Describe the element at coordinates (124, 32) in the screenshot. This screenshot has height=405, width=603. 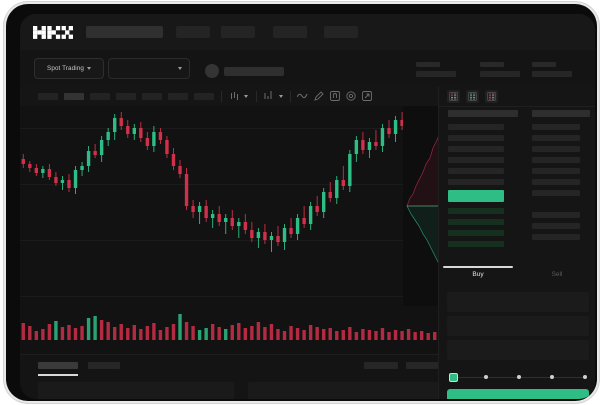
I see `nav-item-active` at that location.